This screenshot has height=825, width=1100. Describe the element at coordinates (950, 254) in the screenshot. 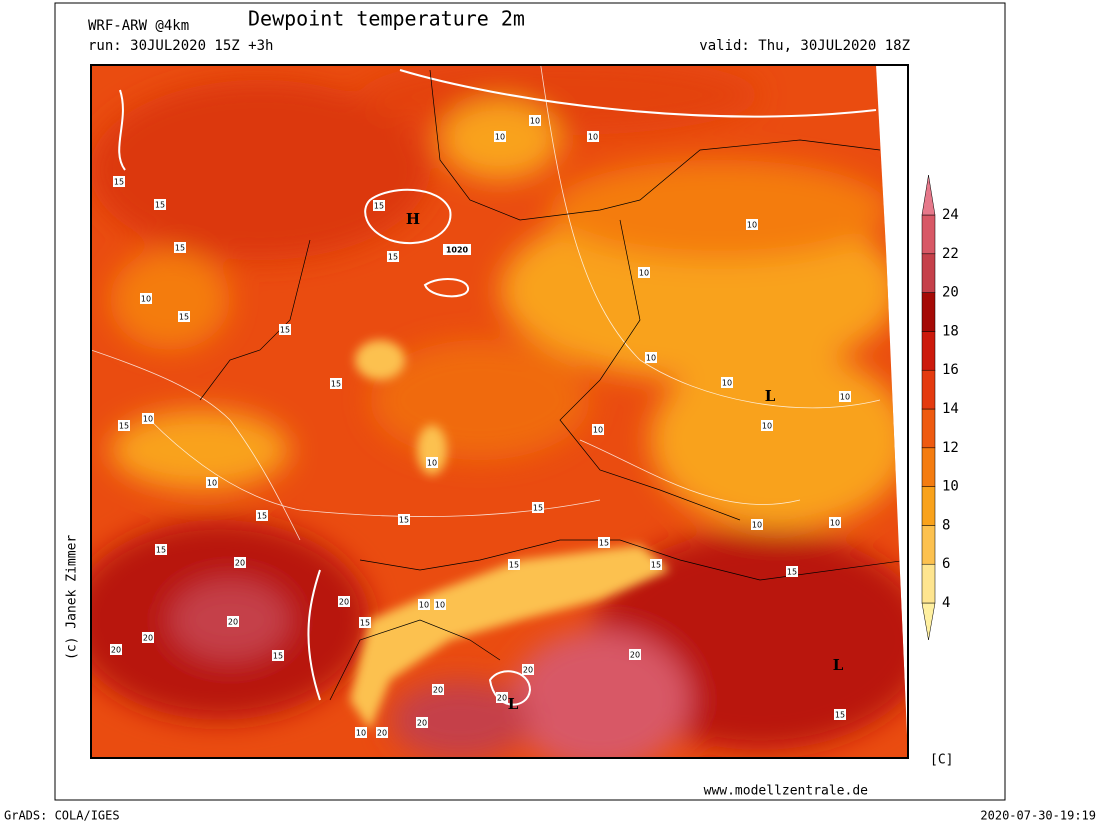

I see `colorbar-tick-label: 22` at that location.